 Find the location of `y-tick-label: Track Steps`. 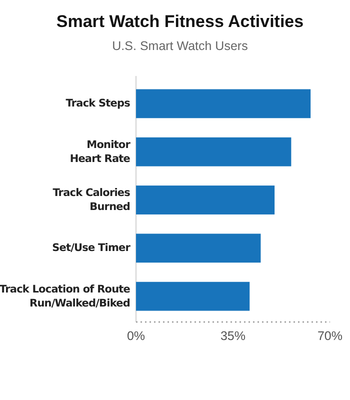

y-tick-label: Track Steps is located at coordinates (98, 104).